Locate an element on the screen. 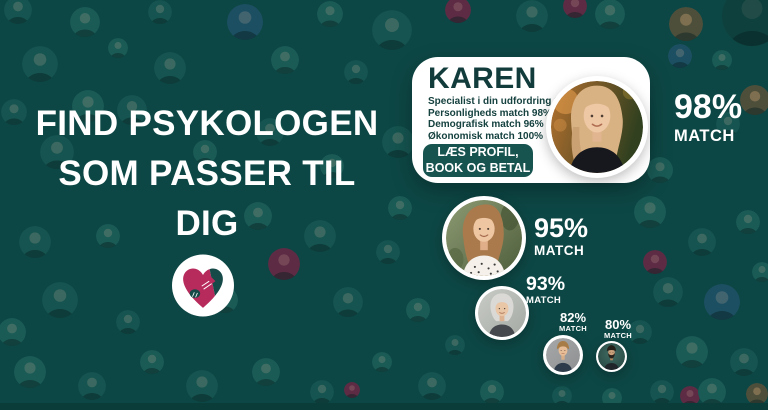 The height and width of the screenshot is (410, 768). match-percentage-93: 93% MATCH is located at coordinates (545, 290).